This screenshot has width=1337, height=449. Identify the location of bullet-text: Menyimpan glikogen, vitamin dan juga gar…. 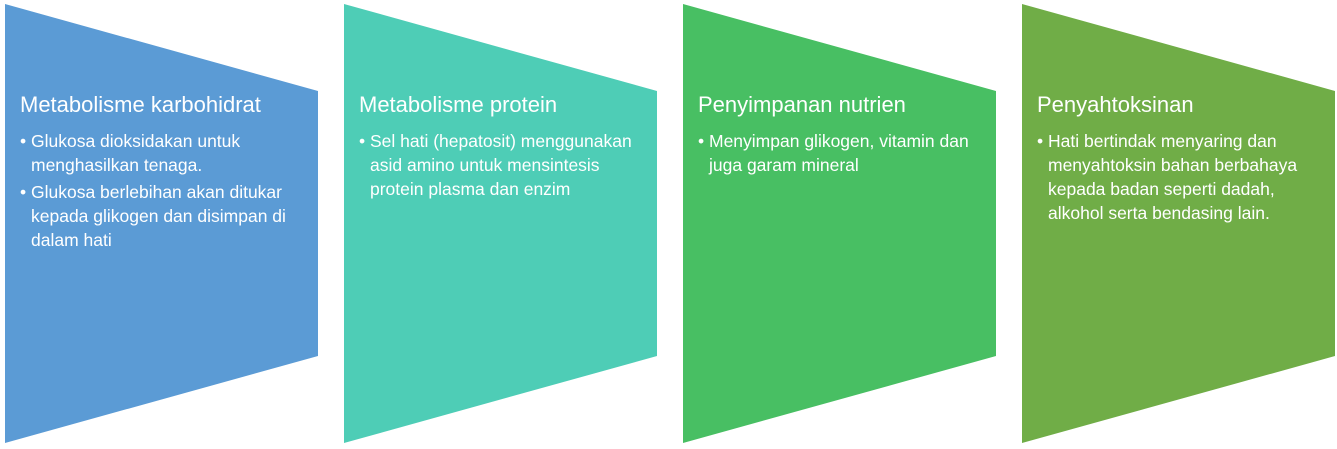
(839, 153).